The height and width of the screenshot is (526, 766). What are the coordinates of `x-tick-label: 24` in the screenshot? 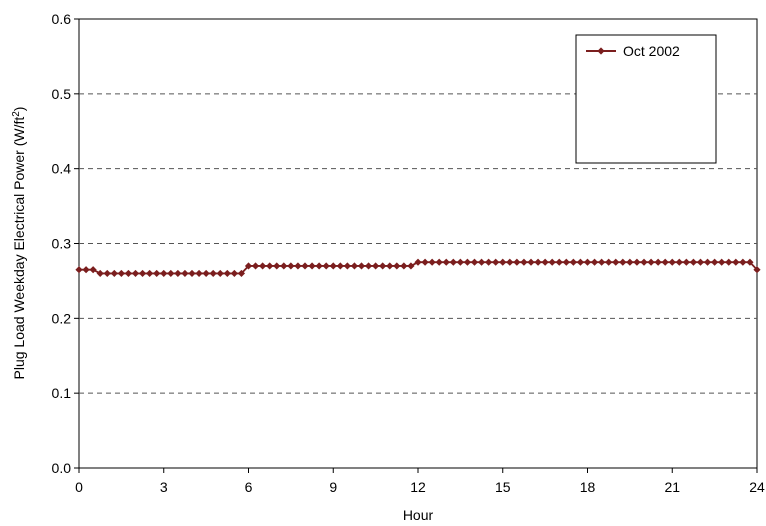 It's located at (757, 487).